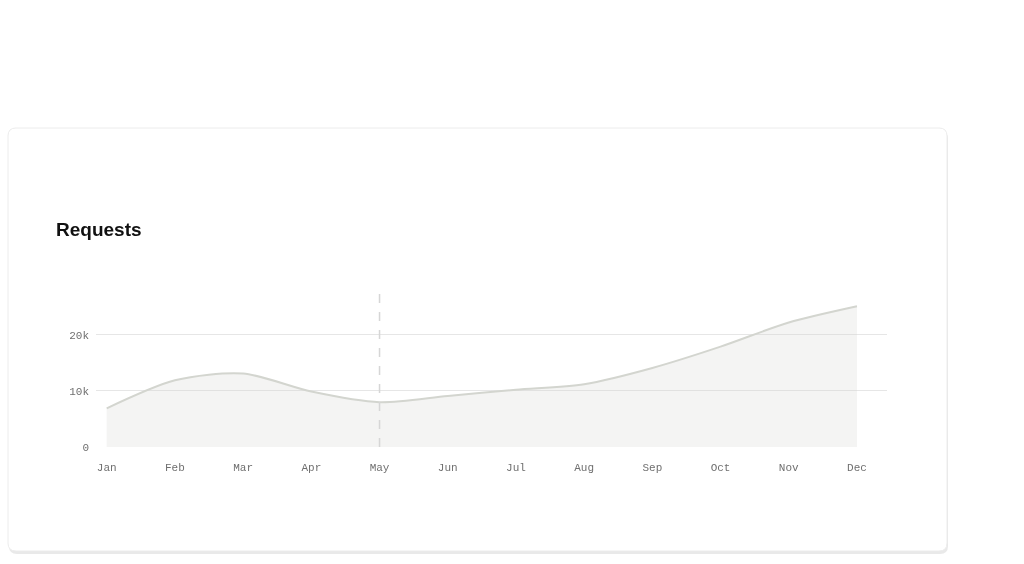 The width and height of the screenshot is (1024, 564). I want to click on y-tick-label: 0, so click(85, 447).